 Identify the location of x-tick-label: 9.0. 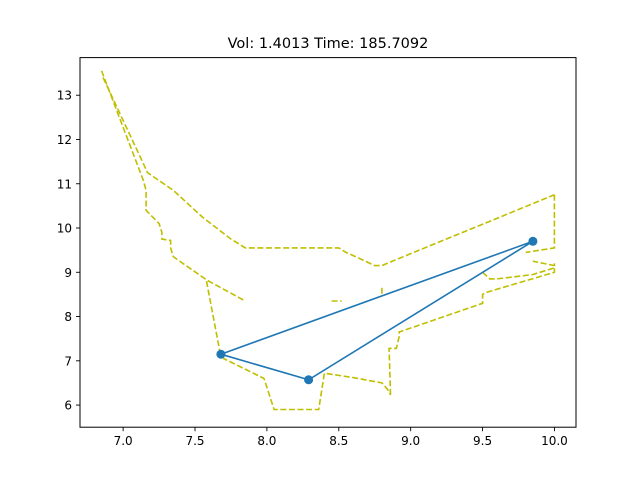
(410, 441).